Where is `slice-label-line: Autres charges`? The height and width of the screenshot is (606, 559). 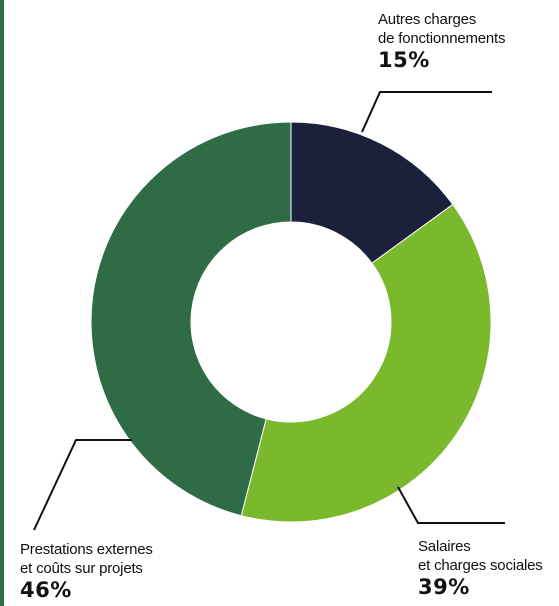
slice-label-line: Autres charges is located at coordinates (427, 19).